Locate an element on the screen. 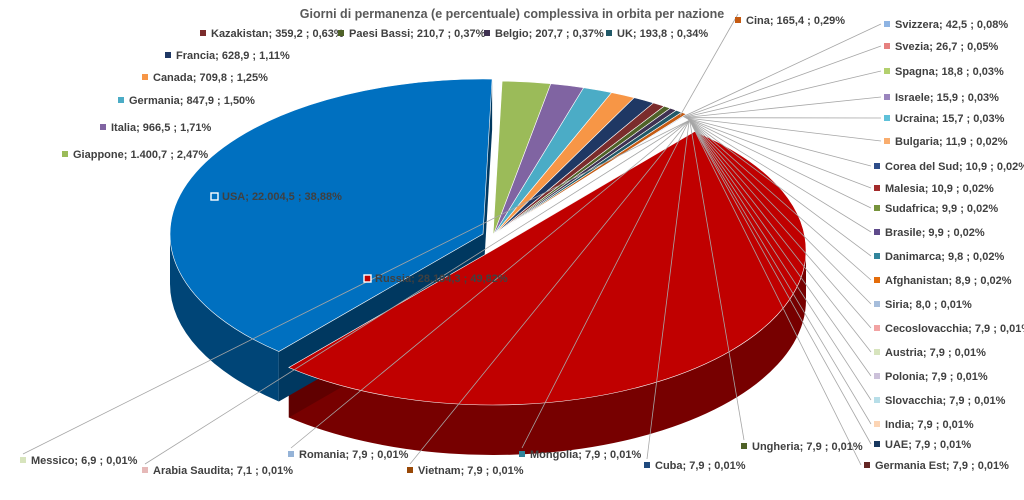  legend-swatch-austria is located at coordinates (877, 352).